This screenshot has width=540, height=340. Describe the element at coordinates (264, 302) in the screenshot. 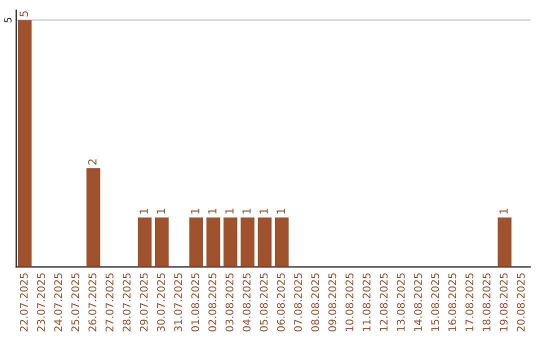

I see `x-tick-label: 05.08.2025` at that location.